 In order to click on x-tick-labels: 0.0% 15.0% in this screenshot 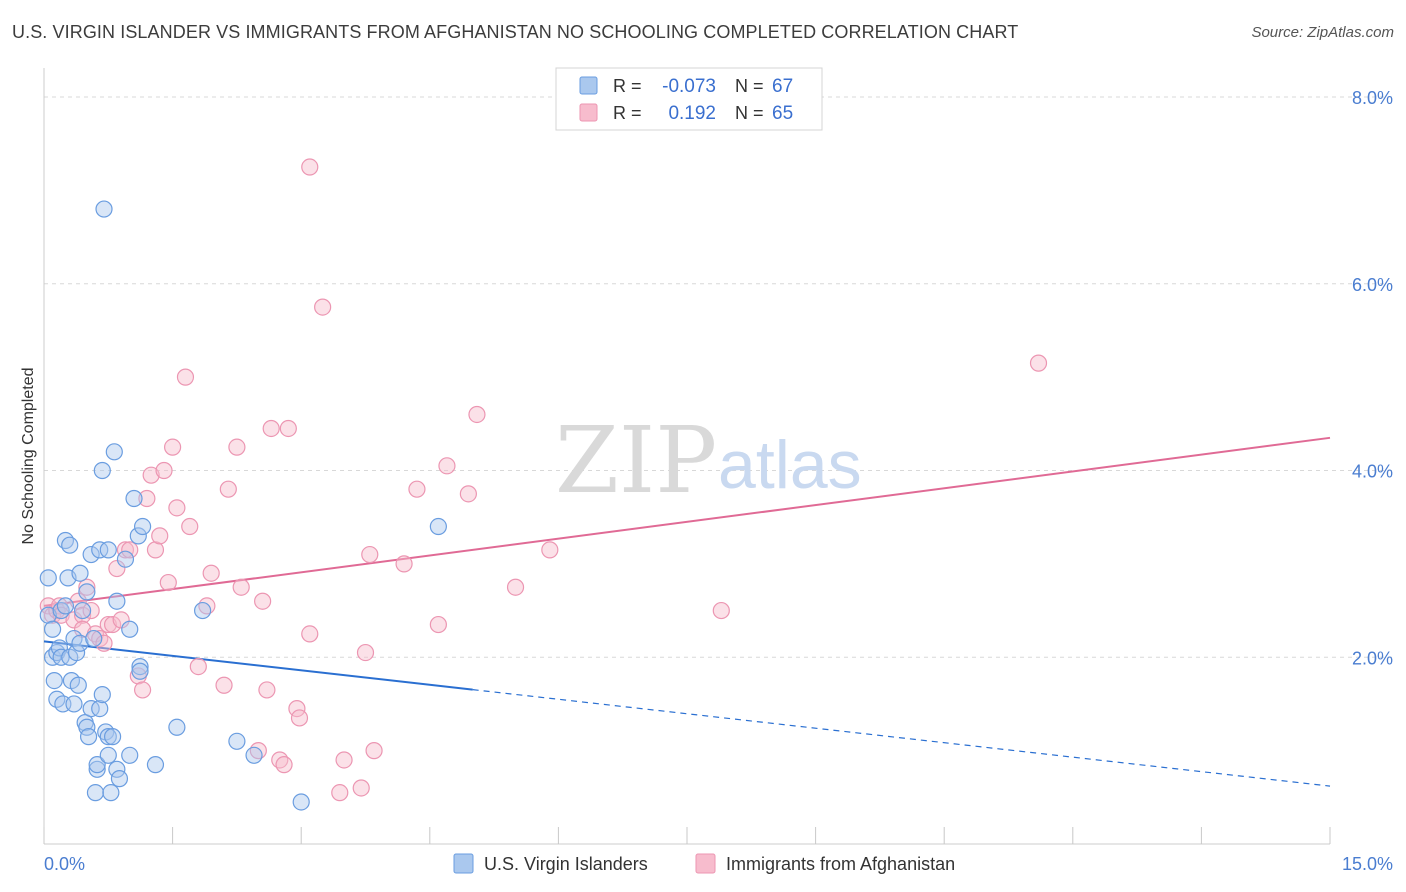, I will do `click(718, 864)`.